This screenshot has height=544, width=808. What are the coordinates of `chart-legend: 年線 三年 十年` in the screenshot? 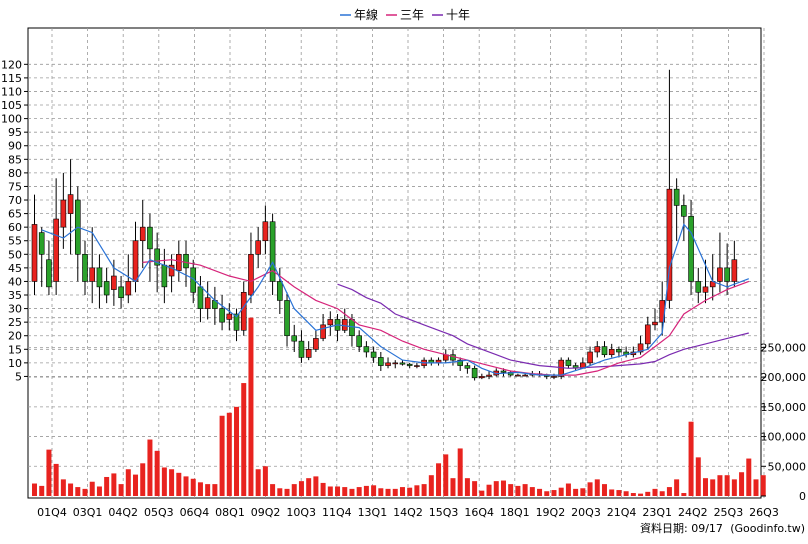 It's located at (405, 14).